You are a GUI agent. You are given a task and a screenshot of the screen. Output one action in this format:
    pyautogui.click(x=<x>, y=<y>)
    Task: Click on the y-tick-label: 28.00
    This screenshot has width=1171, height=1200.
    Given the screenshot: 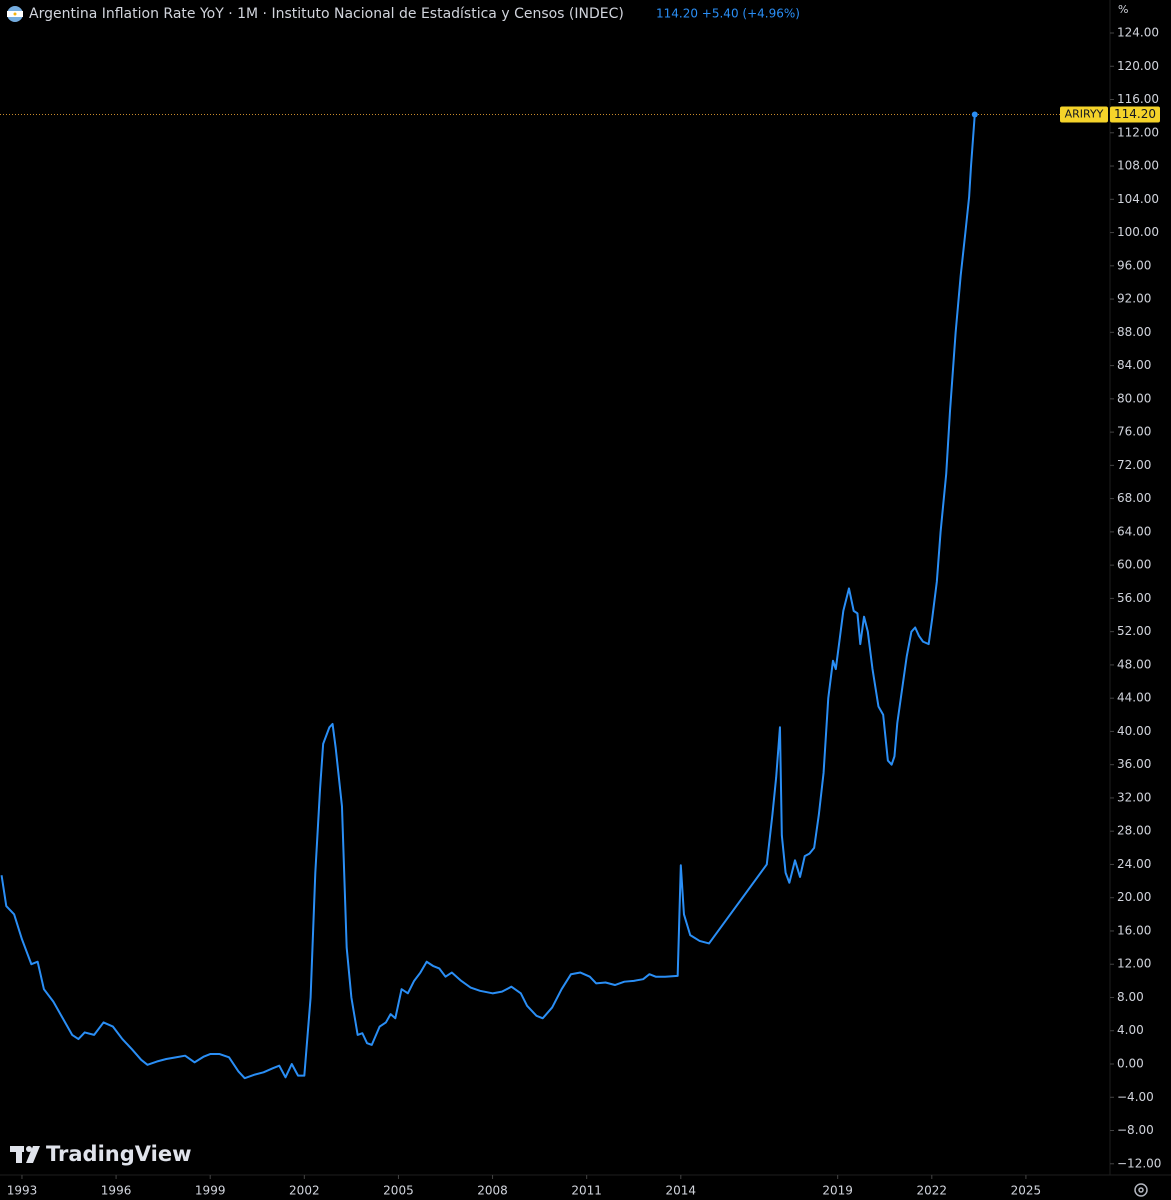 What is the action you would take?
    pyautogui.click(x=1134, y=831)
    